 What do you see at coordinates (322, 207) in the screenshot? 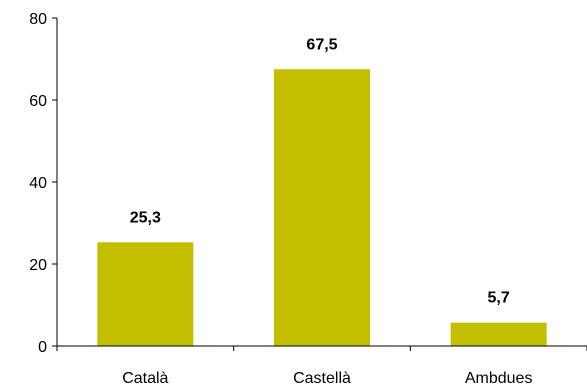
I see `bar-castell-` at bounding box center [322, 207].